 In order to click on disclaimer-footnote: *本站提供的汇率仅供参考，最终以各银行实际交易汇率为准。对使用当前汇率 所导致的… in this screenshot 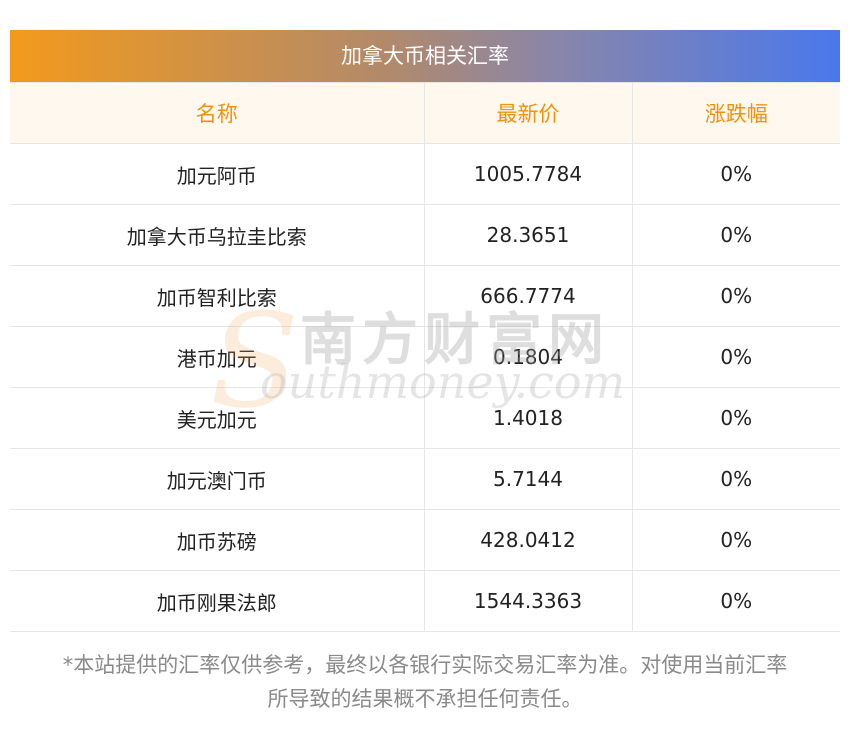, I will do `click(425, 682)`.